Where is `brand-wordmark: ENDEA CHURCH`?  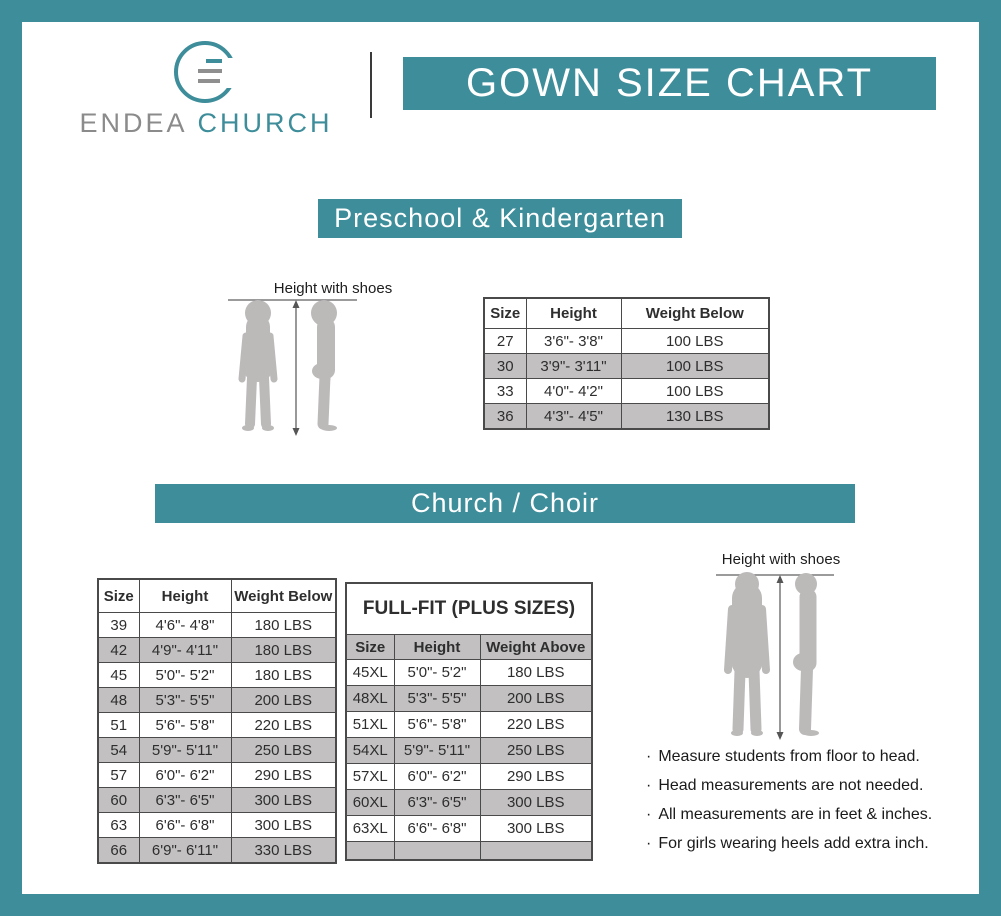 brand-wordmark: ENDEA CHURCH is located at coordinates (206, 123).